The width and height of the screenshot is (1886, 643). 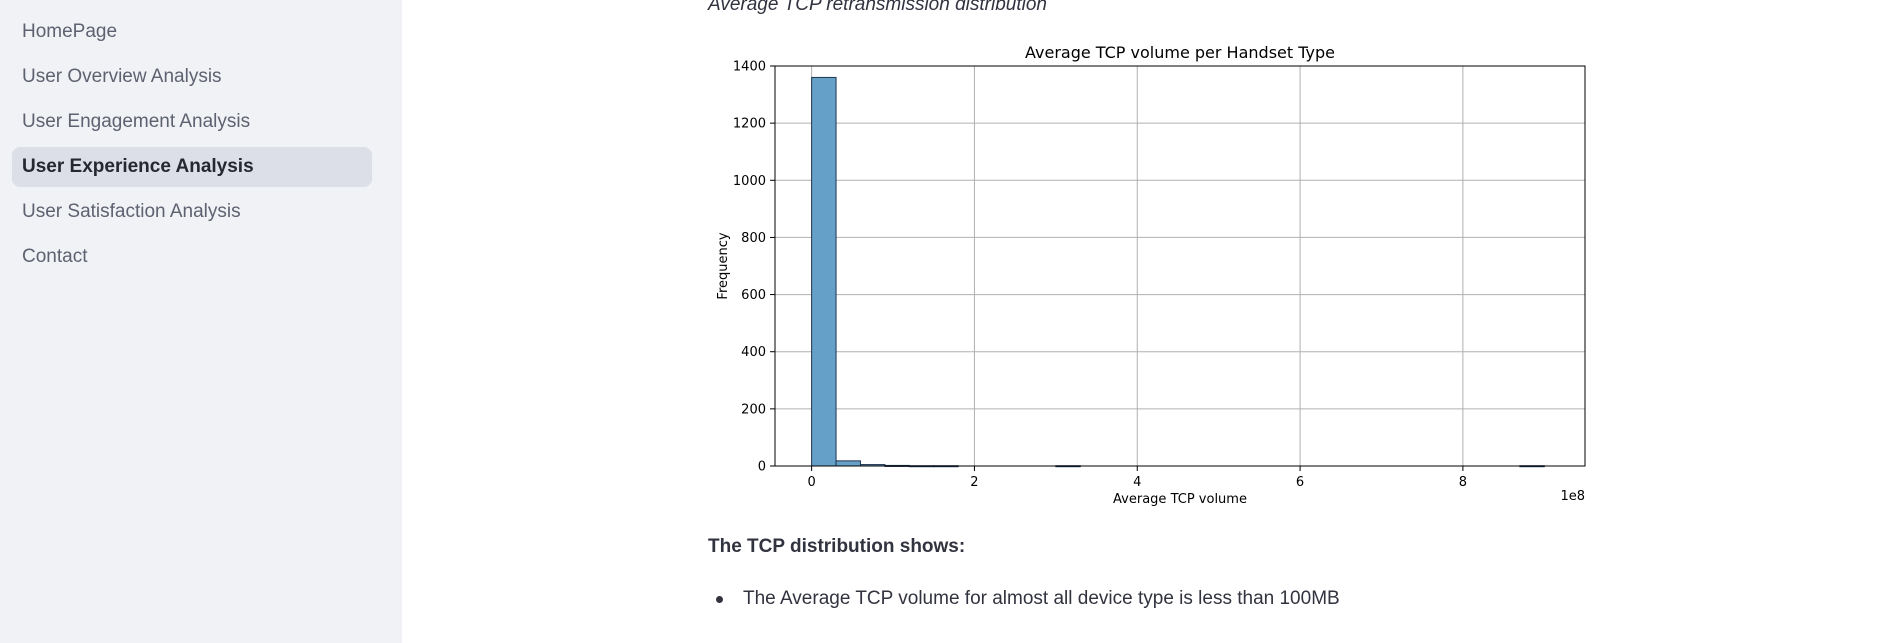 What do you see at coordinates (877, 7) in the screenshot?
I see `section-caption: Average TCP retransmission distribution` at bounding box center [877, 7].